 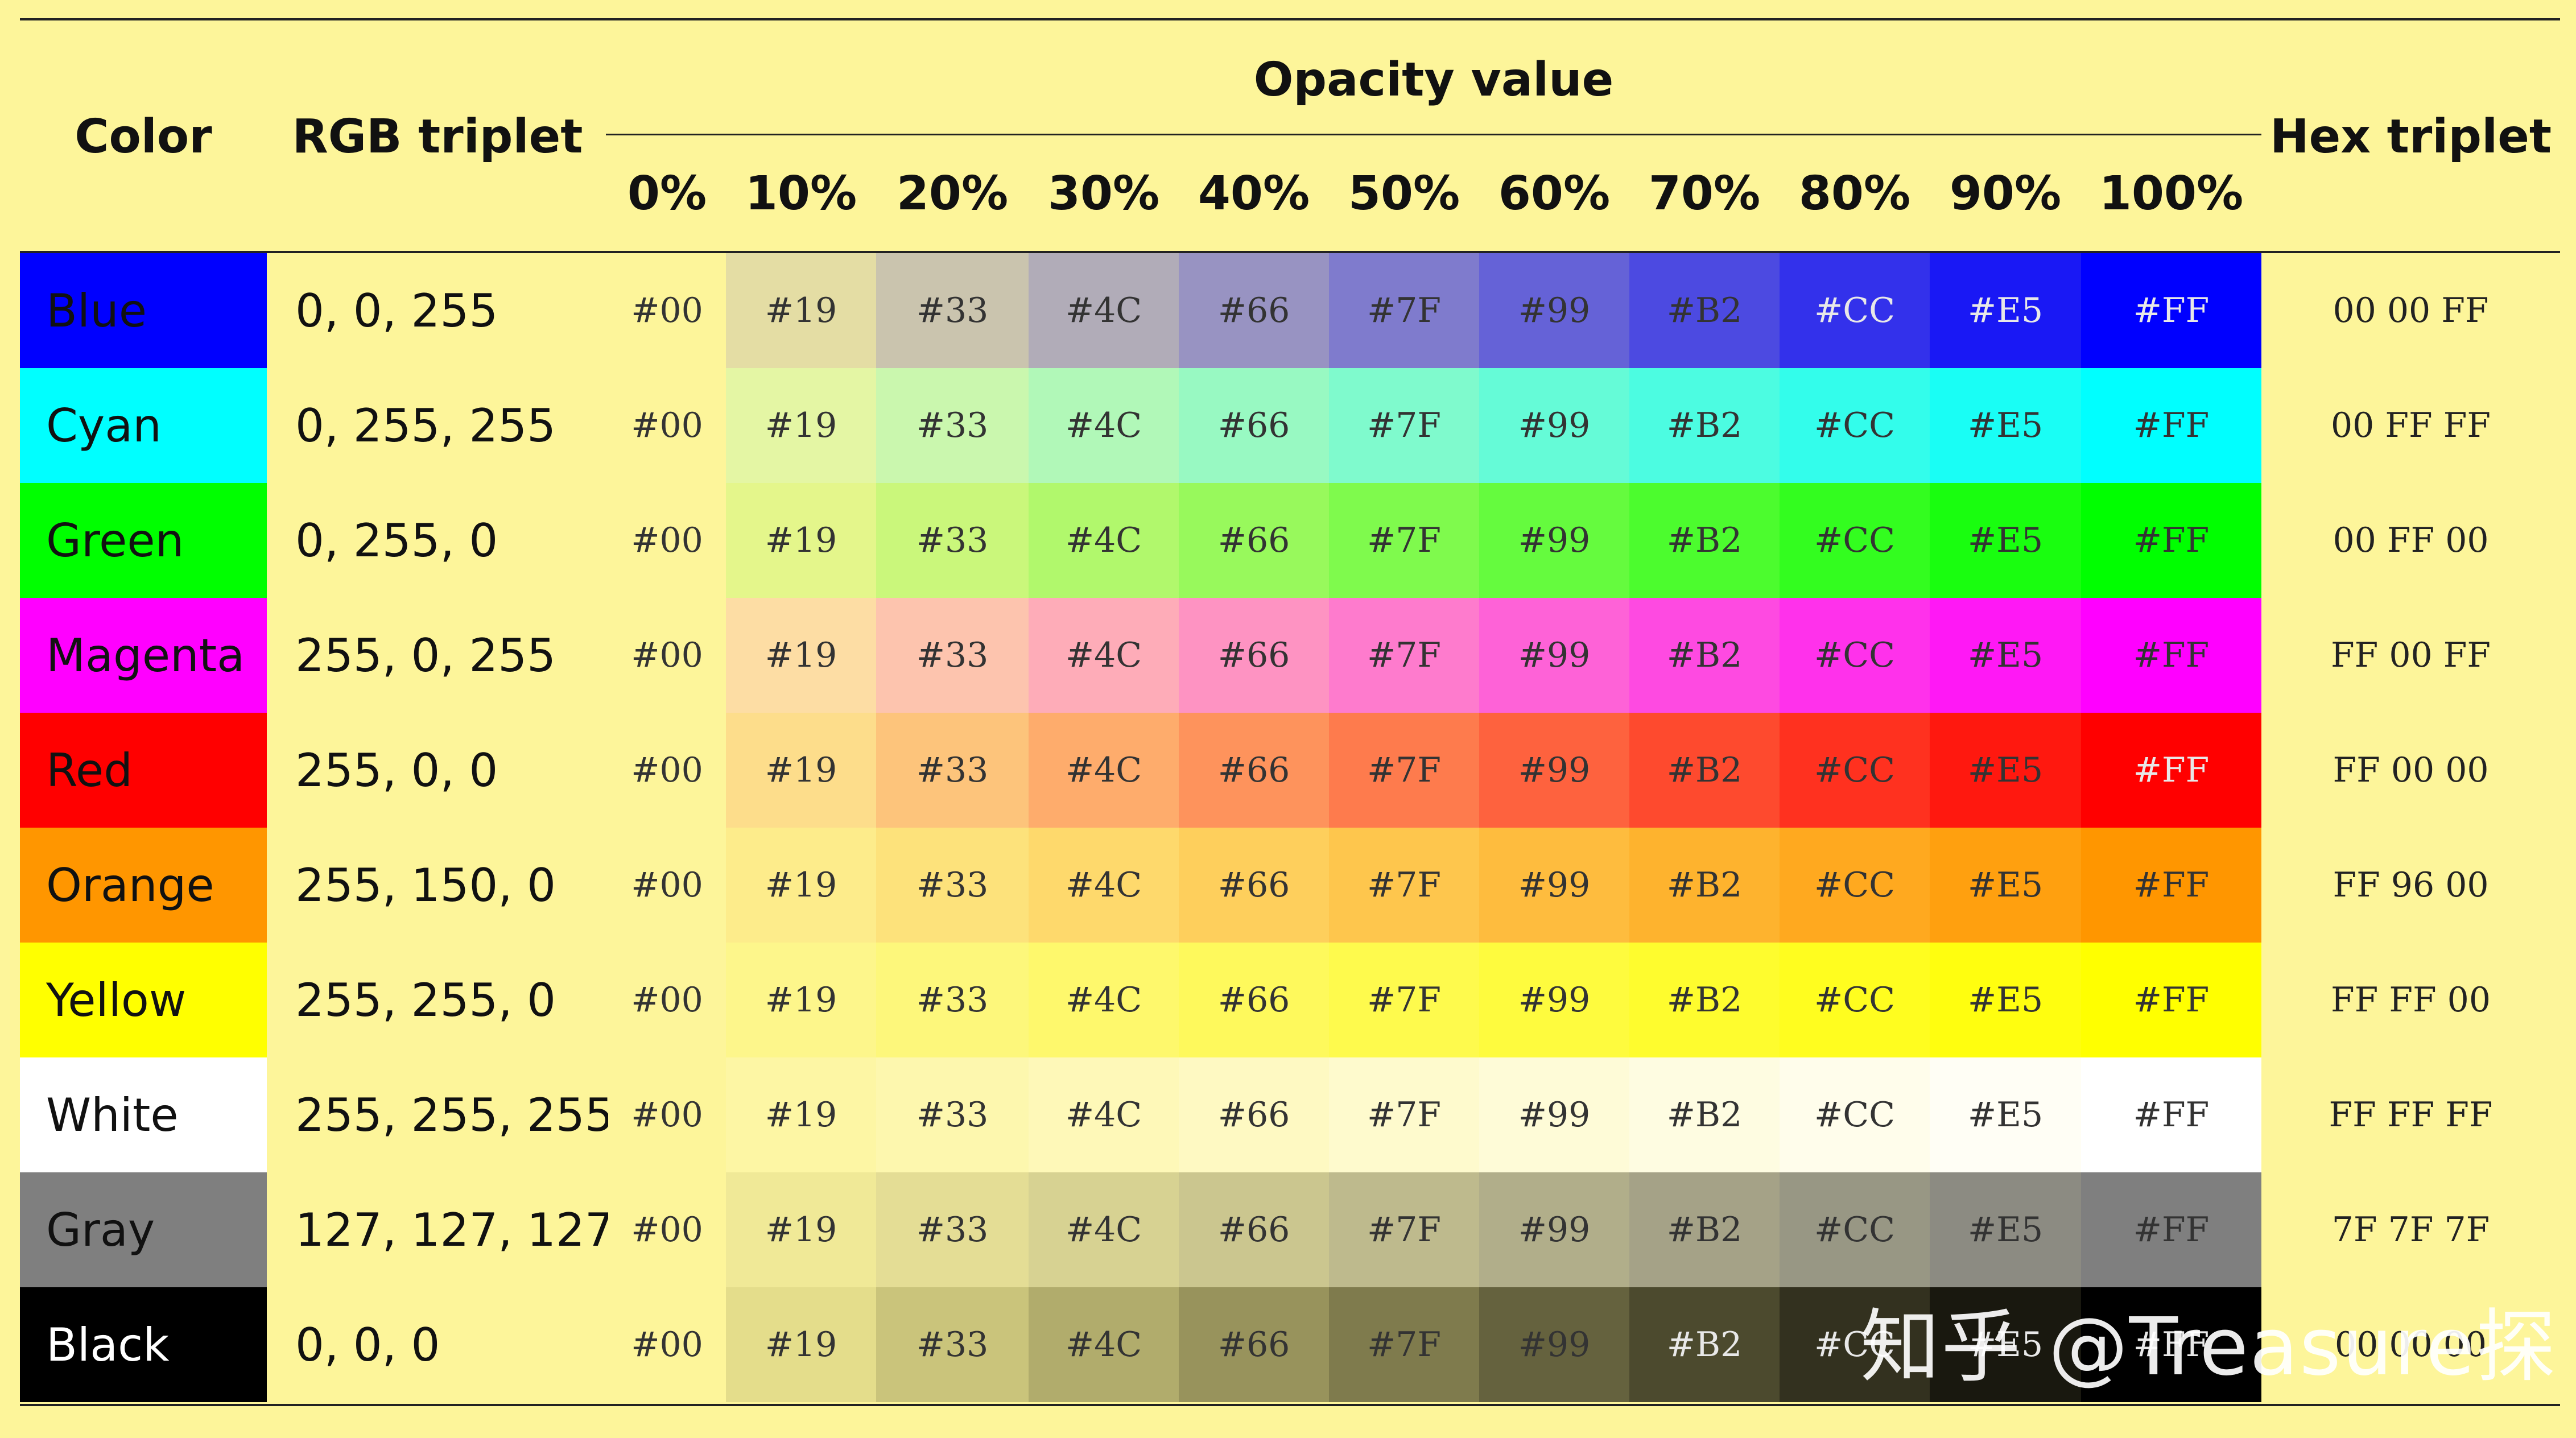 What do you see at coordinates (2411, 1230) in the screenshot?
I see `hex-triplet-cell: 7F 7F 7F` at bounding box center [2411, 1230].